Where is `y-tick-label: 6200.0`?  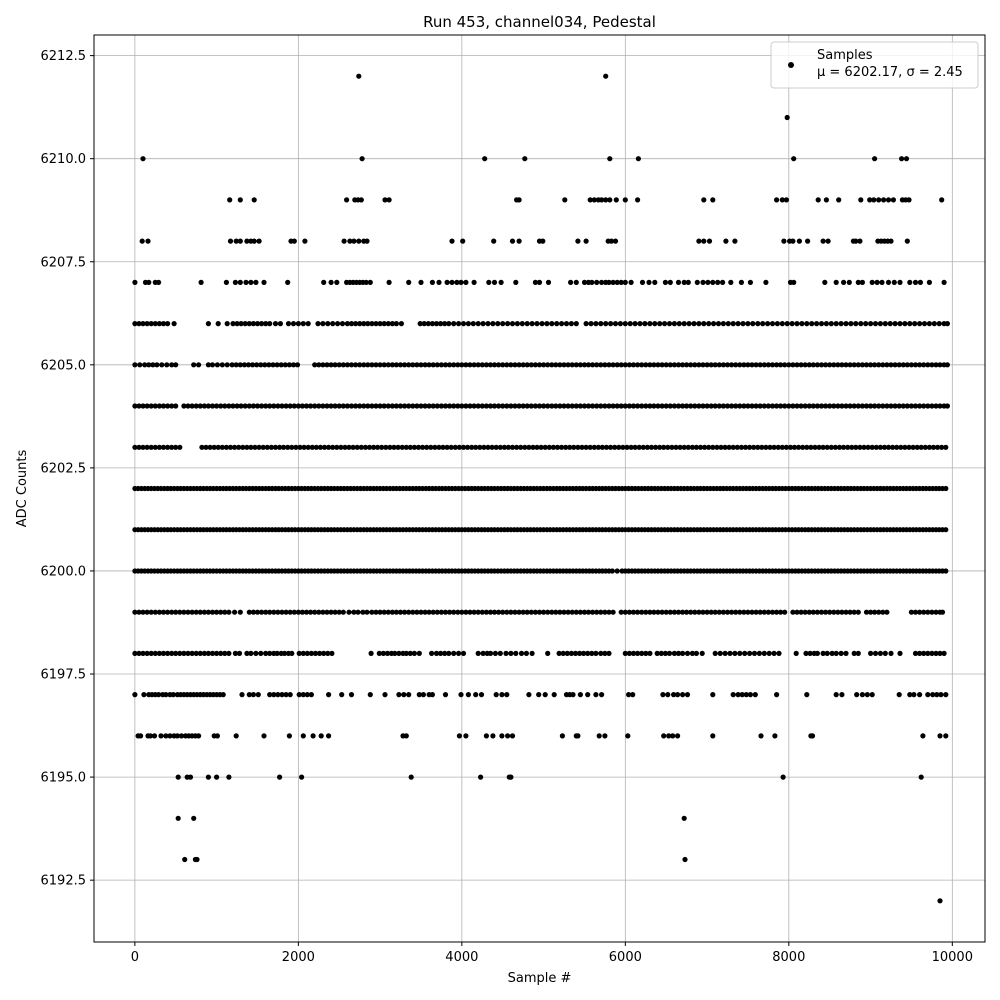
y-tick-label: 6200.0 is located at coordinates (64, 571).